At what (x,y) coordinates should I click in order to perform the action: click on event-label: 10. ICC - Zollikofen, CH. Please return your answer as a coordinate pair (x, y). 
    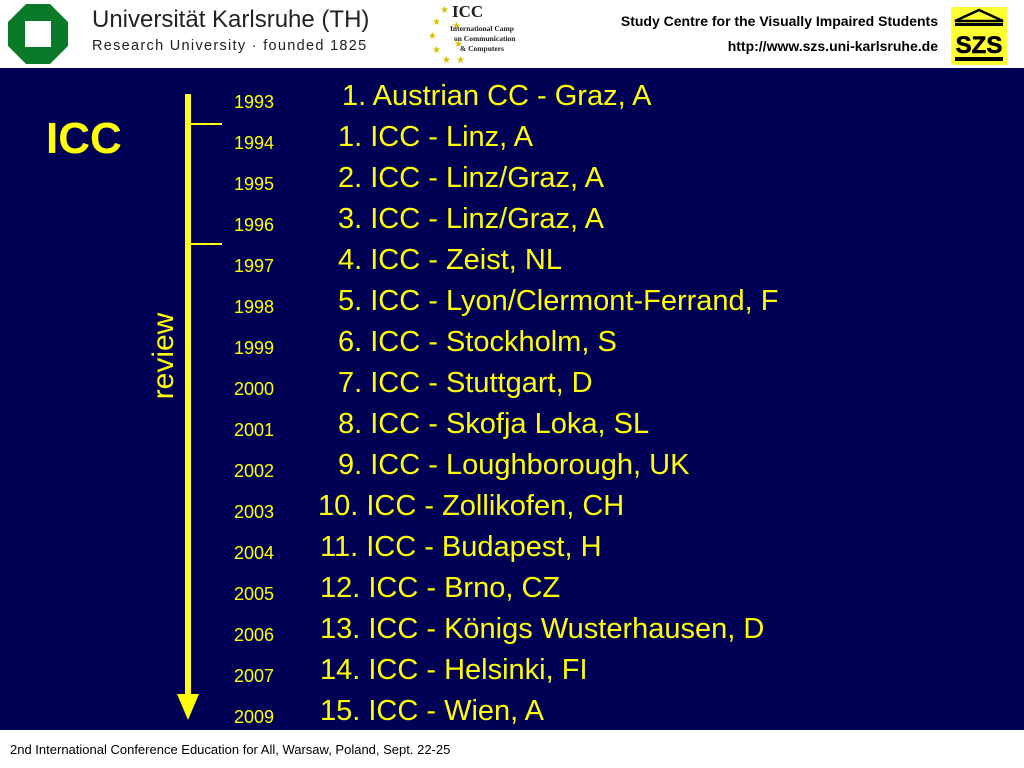
    Looking at the image, I should click on (471, 506).